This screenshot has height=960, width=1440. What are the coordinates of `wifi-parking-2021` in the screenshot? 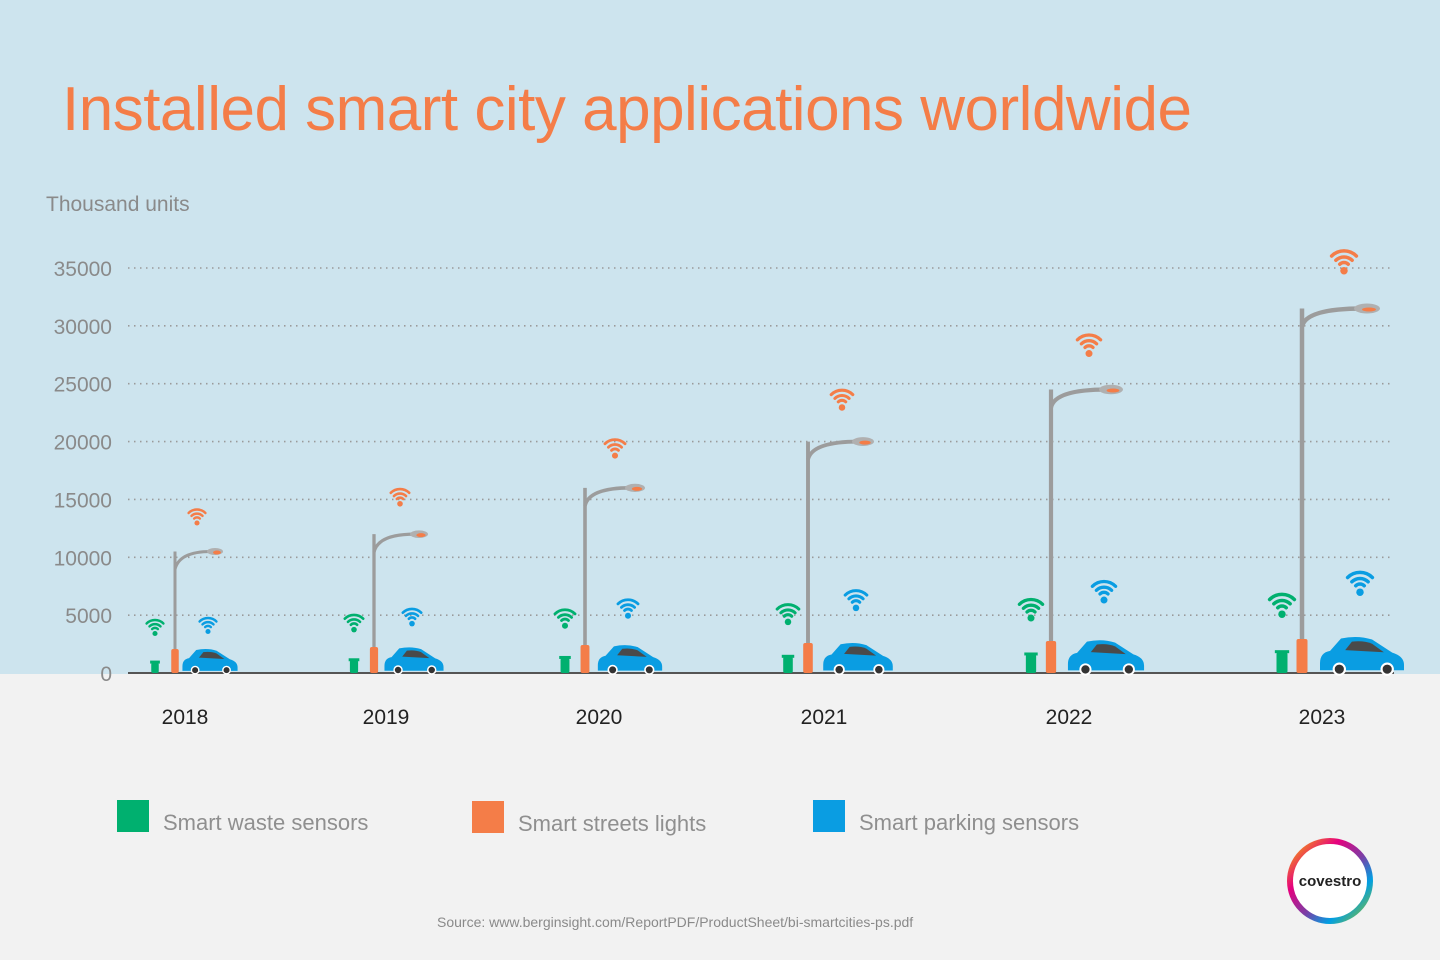 It's located at (856, 600).